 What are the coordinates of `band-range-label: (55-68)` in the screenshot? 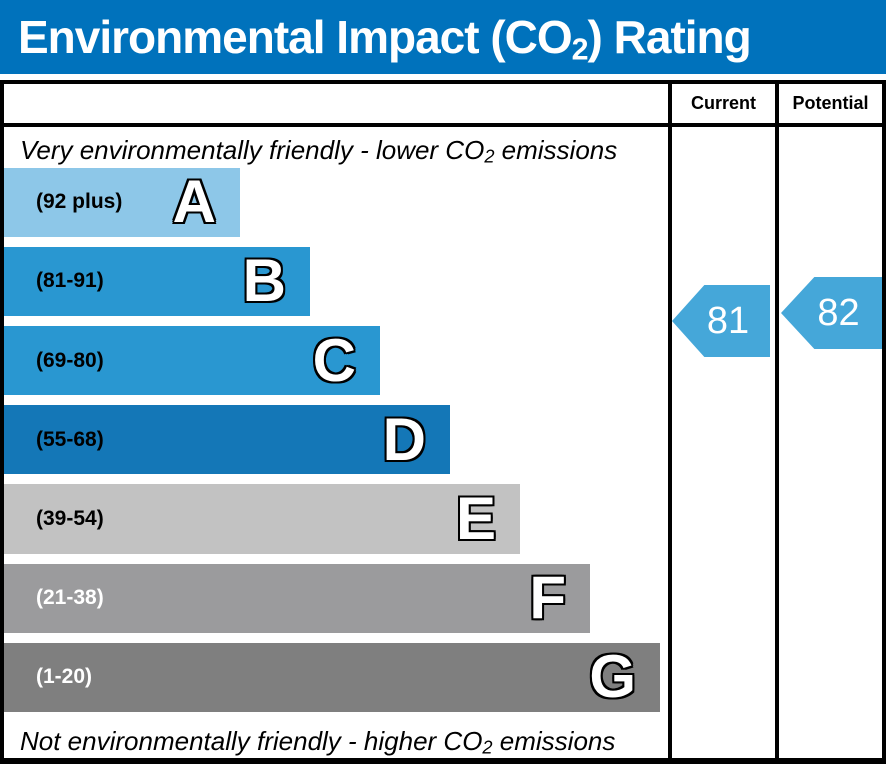 It's located at (70, 439).